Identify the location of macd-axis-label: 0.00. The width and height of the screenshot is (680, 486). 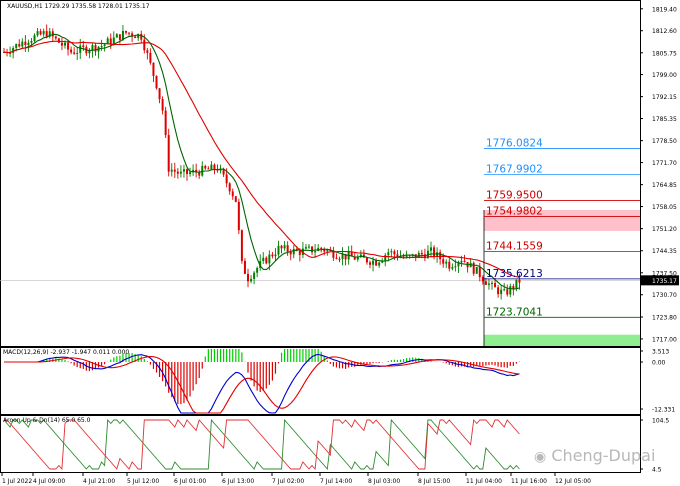
(659, 363).